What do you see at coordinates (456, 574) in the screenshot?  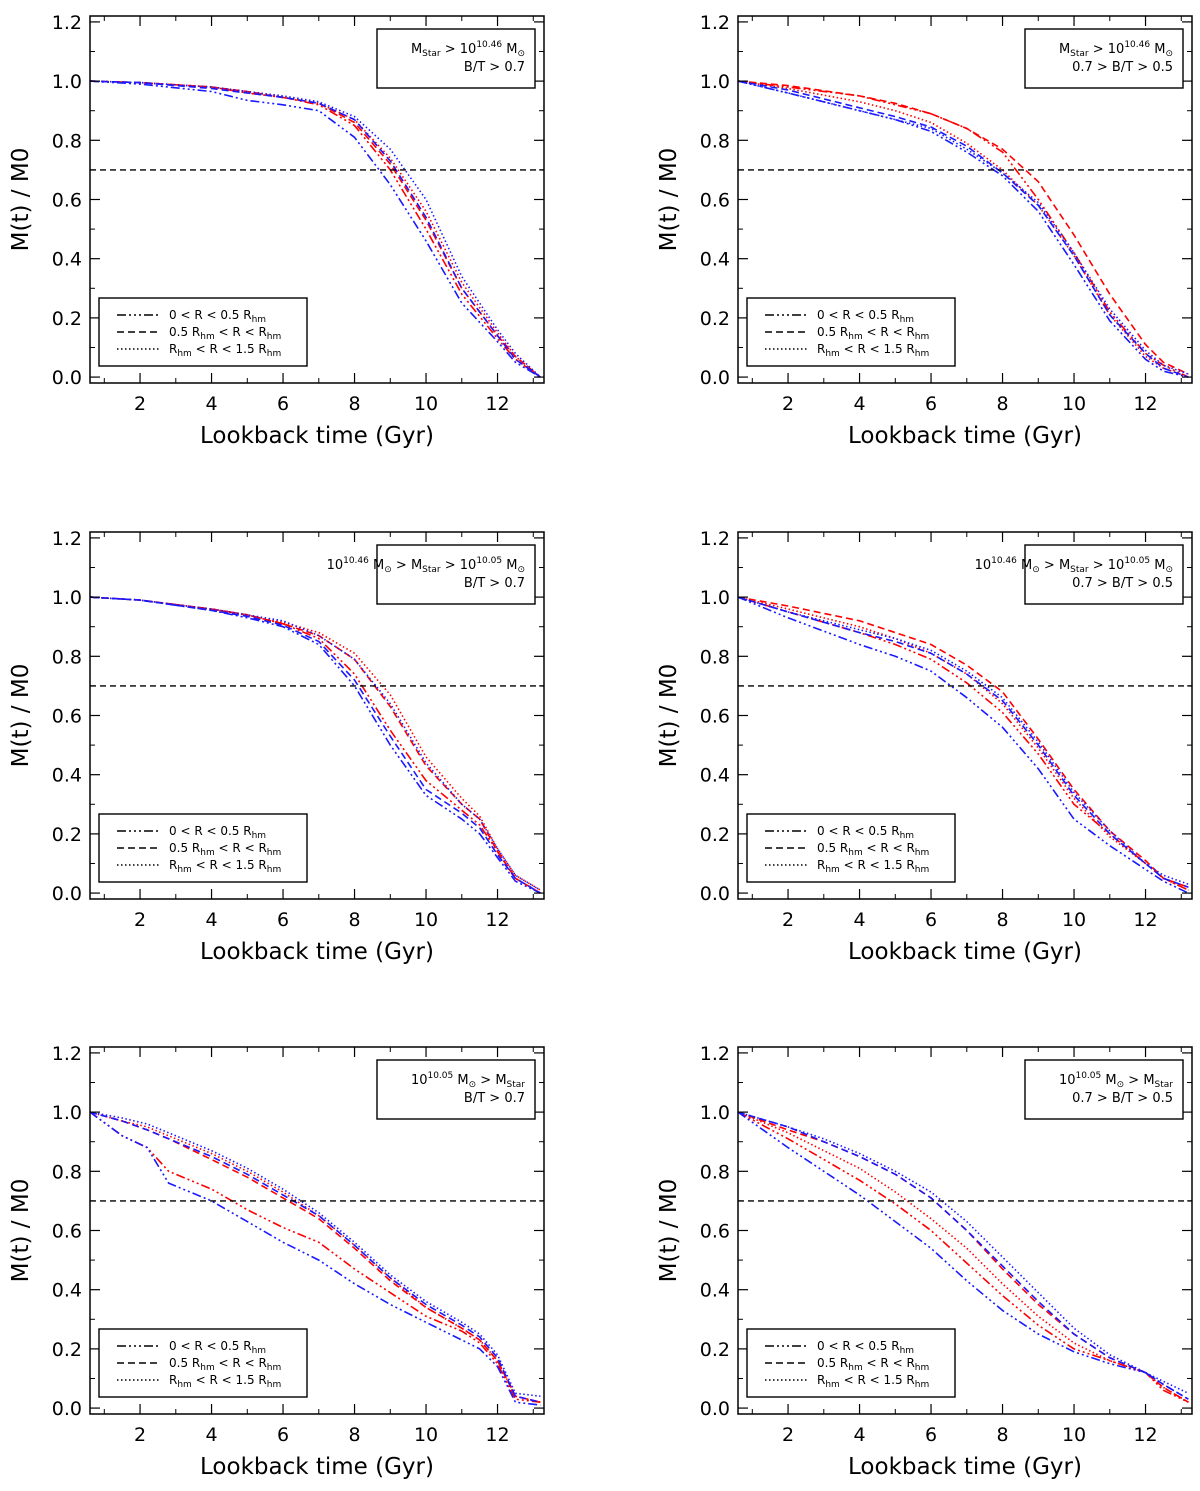 I see `info-box` at bounding box center [456, 574].